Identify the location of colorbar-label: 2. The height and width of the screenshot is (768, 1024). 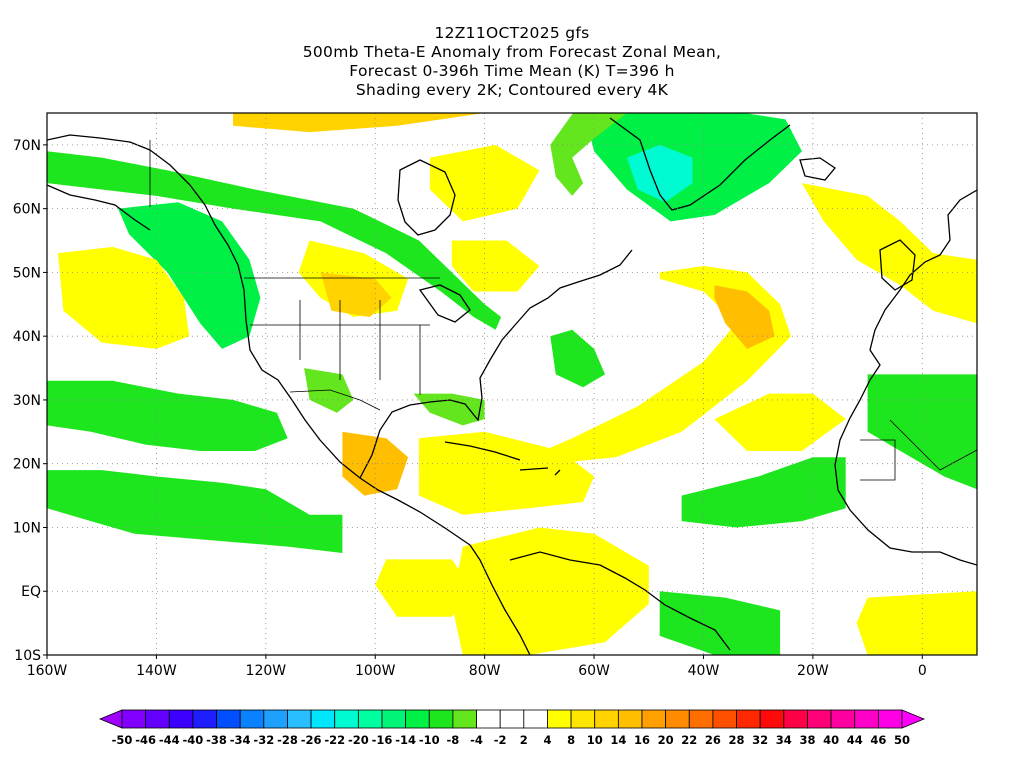
(524, 740).